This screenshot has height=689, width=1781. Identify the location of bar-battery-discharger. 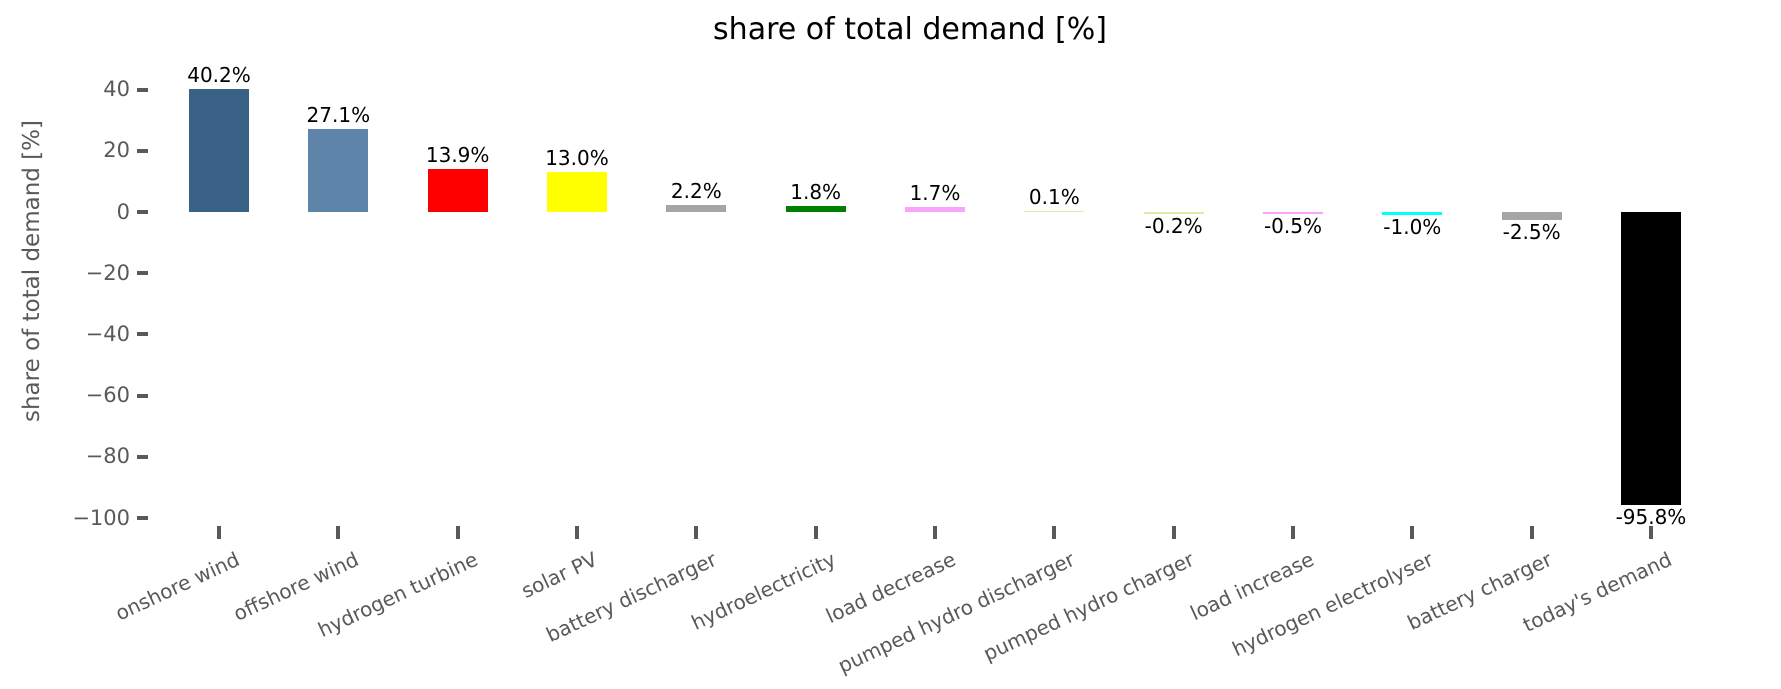
(696, 208).